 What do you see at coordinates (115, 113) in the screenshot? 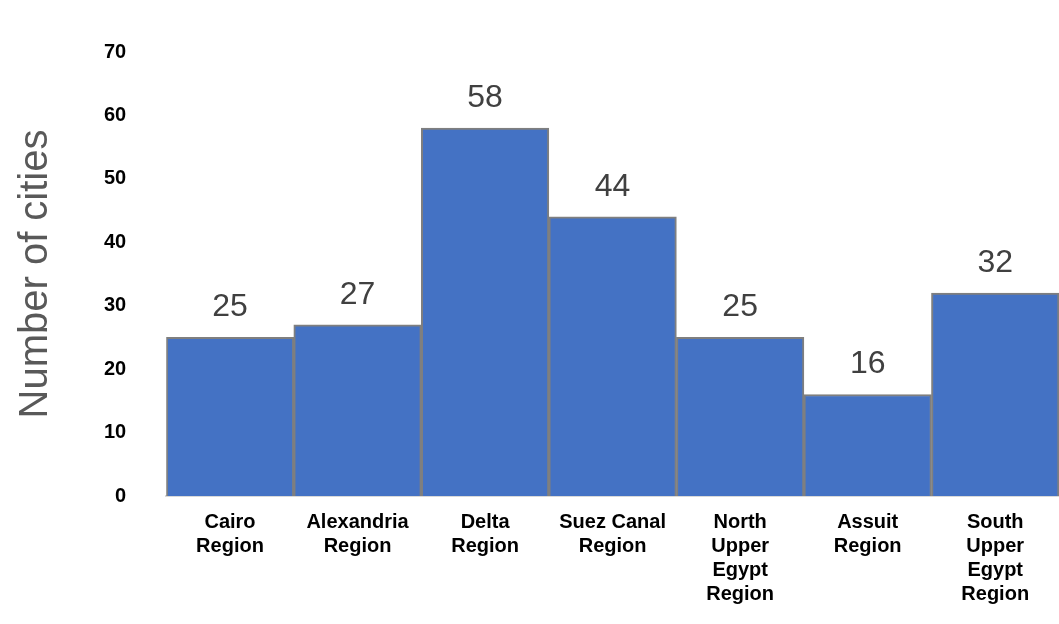
I see `y-tick-label: 60` at bounding box center [115, 113].